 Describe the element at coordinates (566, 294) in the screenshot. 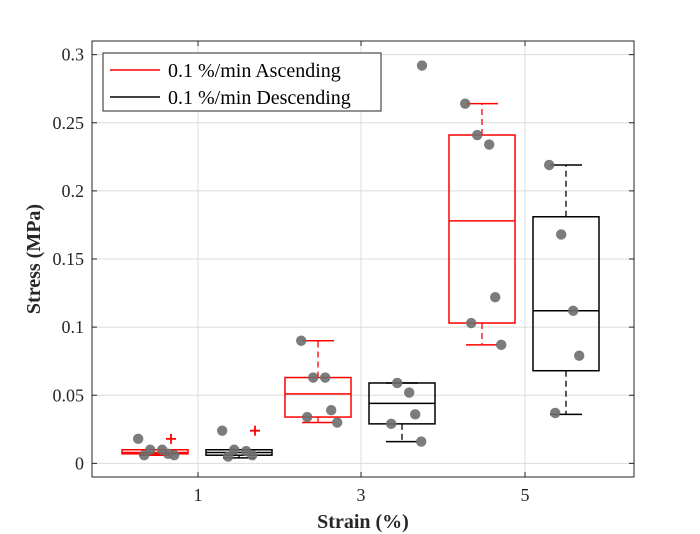

I see `box-iqr` at that location.